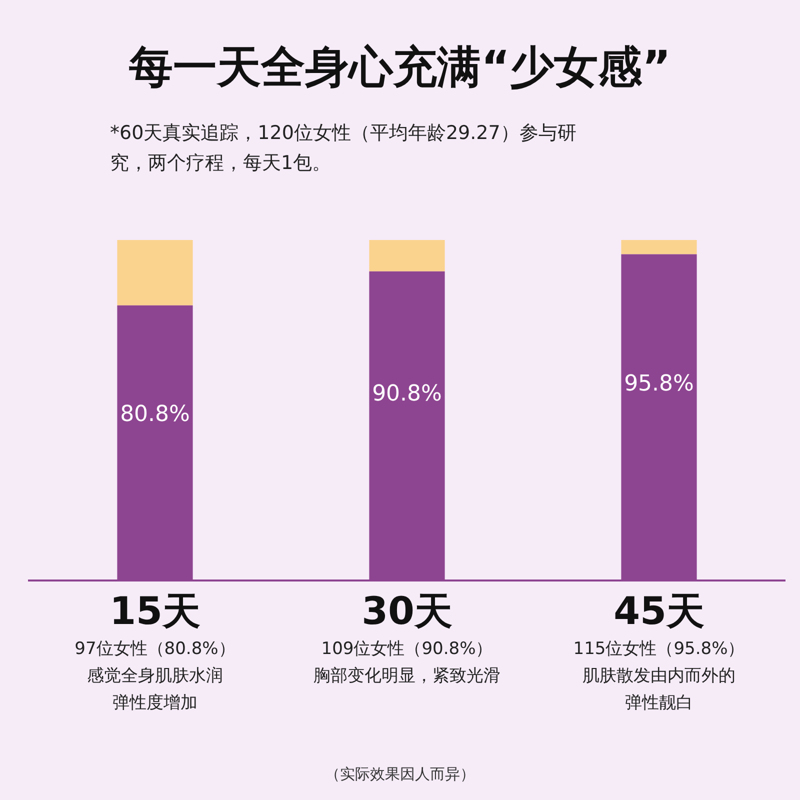 The image size is (800, 800). Describe the element at coordinates (407, 676) in the screenshot. I see `text: 胸部变化明显，紧致光滑` at that location.